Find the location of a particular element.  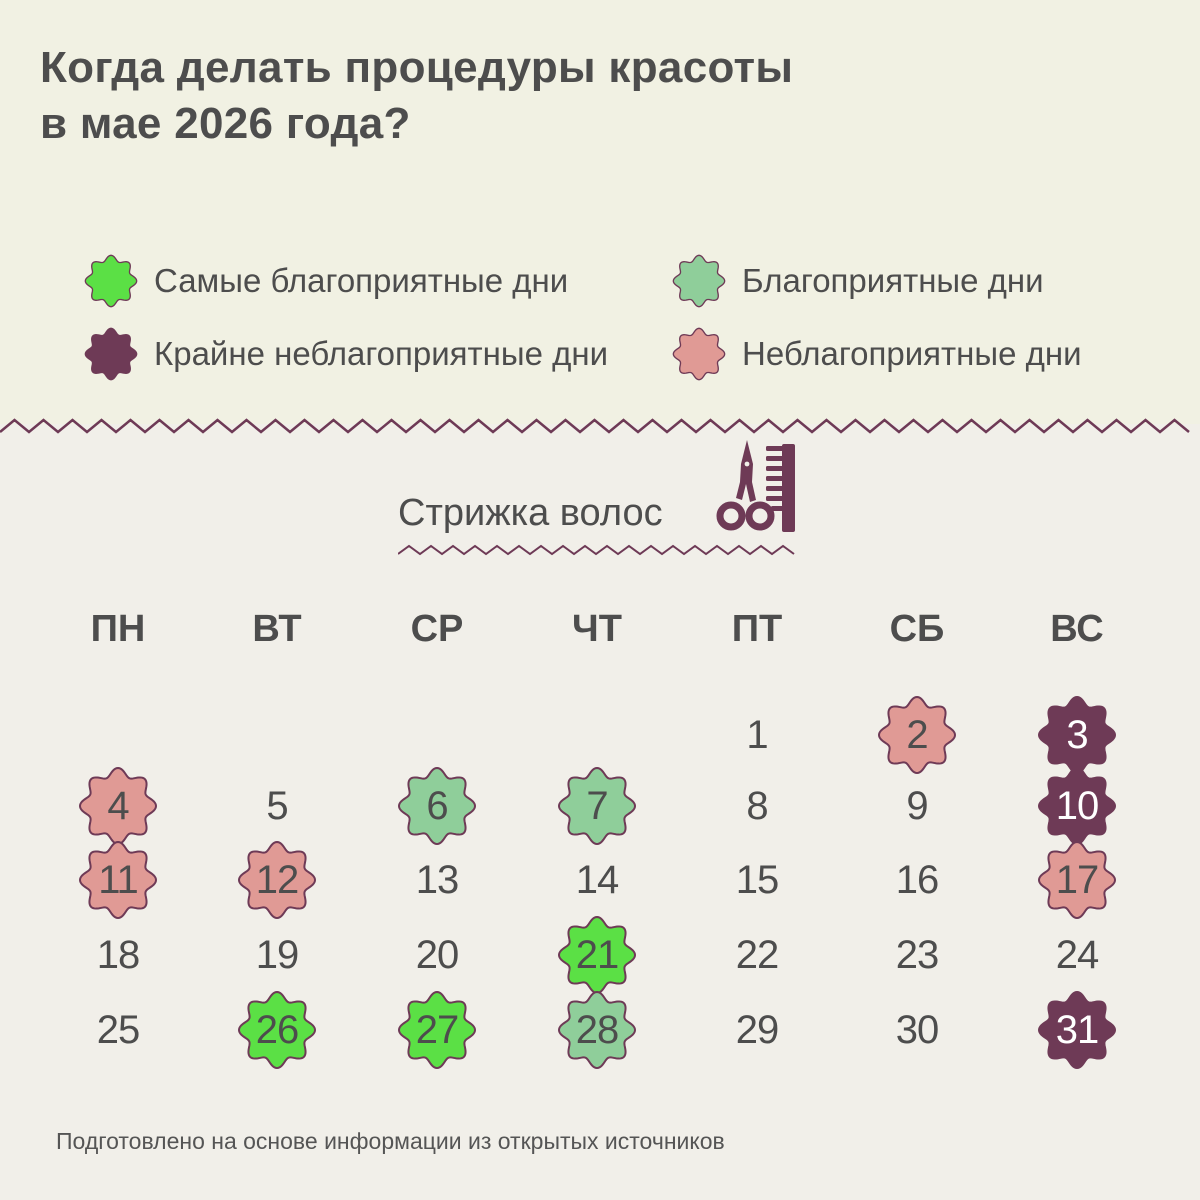

calendar-day-number: 4 is located at coordinates (118, 805).